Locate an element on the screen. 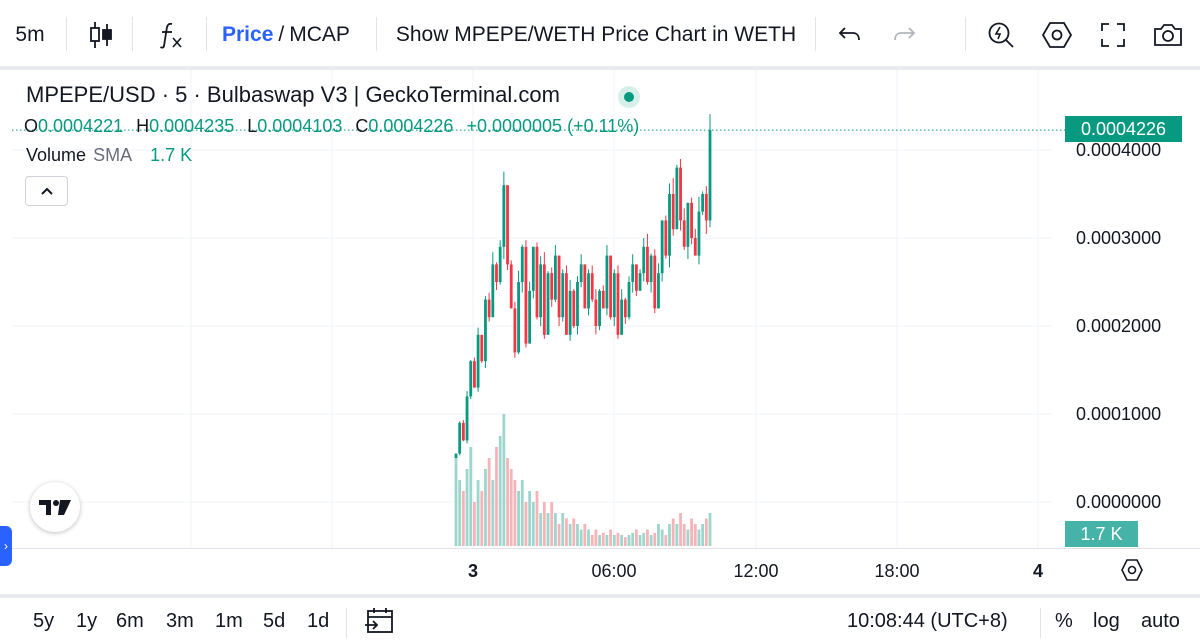 This screenshot has height=644, width=1200. collapse-legend-button is located at coordinates (46, 191).